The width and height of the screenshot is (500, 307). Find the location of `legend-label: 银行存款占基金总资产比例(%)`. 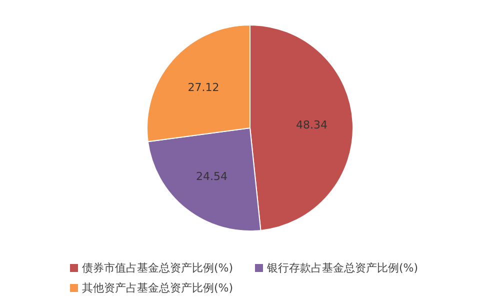

legend-label: 银行存款占基金总资产比例(%) is located at coordinates (342, 268).